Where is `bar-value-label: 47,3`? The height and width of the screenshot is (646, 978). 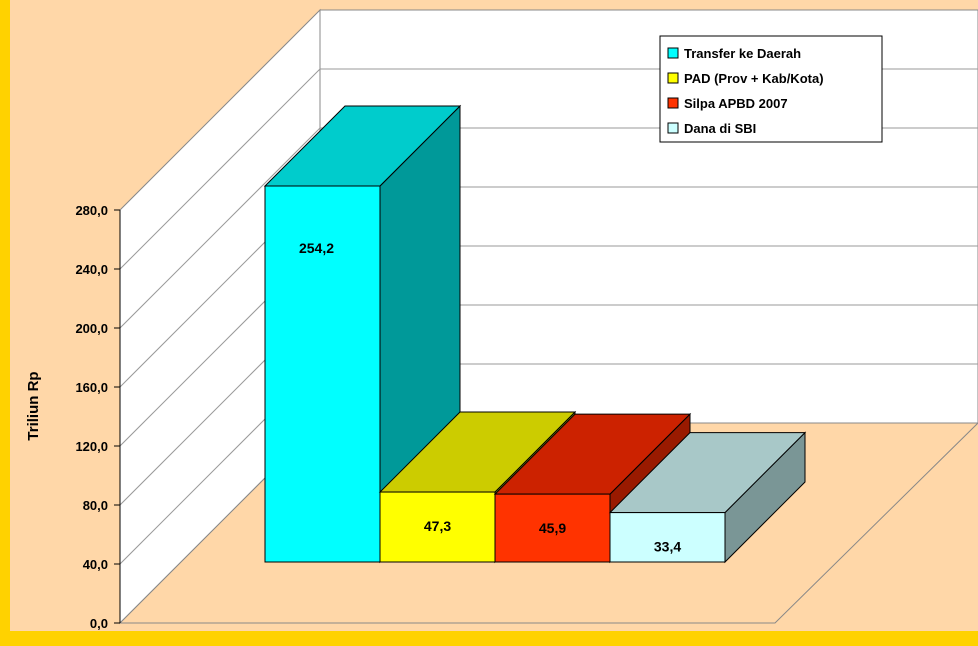 bar-value-label: 47,3 is located at coordinates (437, 526).